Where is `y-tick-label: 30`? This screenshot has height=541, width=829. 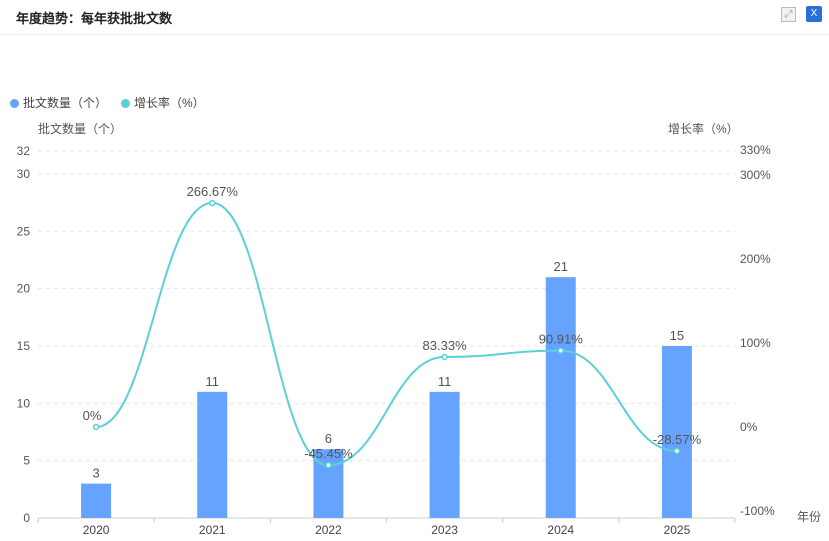 y-tick-label: 30 is located at coordinates (24, 174).